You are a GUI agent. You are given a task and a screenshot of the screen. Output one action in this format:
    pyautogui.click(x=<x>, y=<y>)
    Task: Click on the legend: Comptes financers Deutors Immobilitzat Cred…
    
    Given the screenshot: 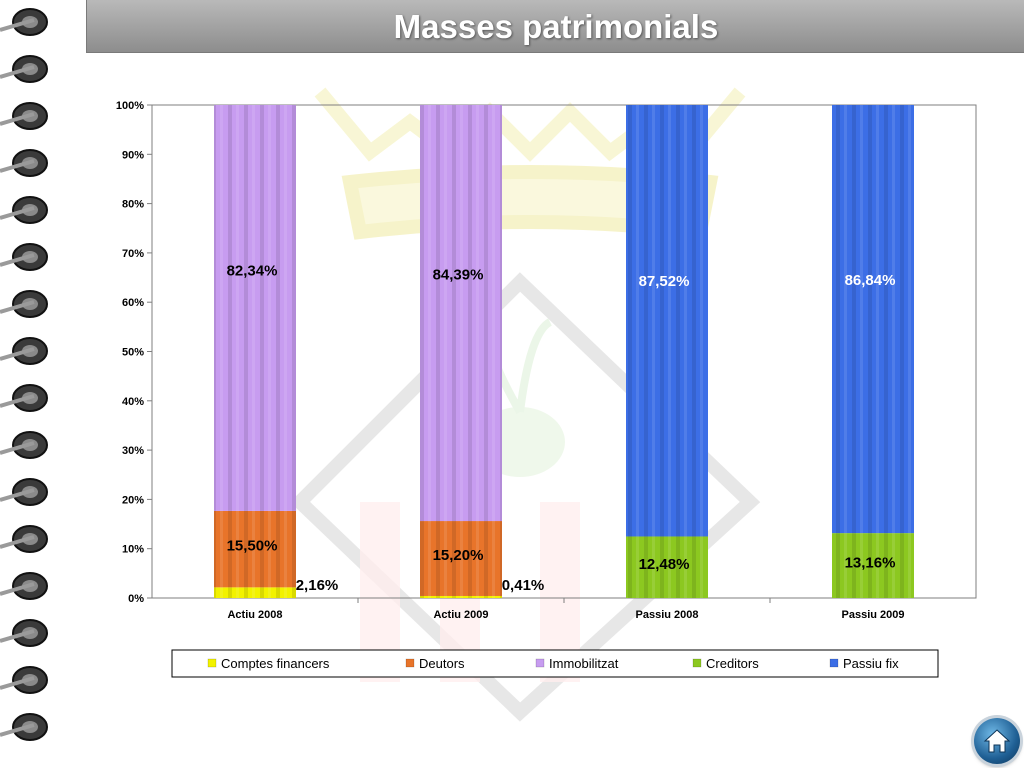 What is the action you would take?
    pyautogui.click(x=555, y=663)
    